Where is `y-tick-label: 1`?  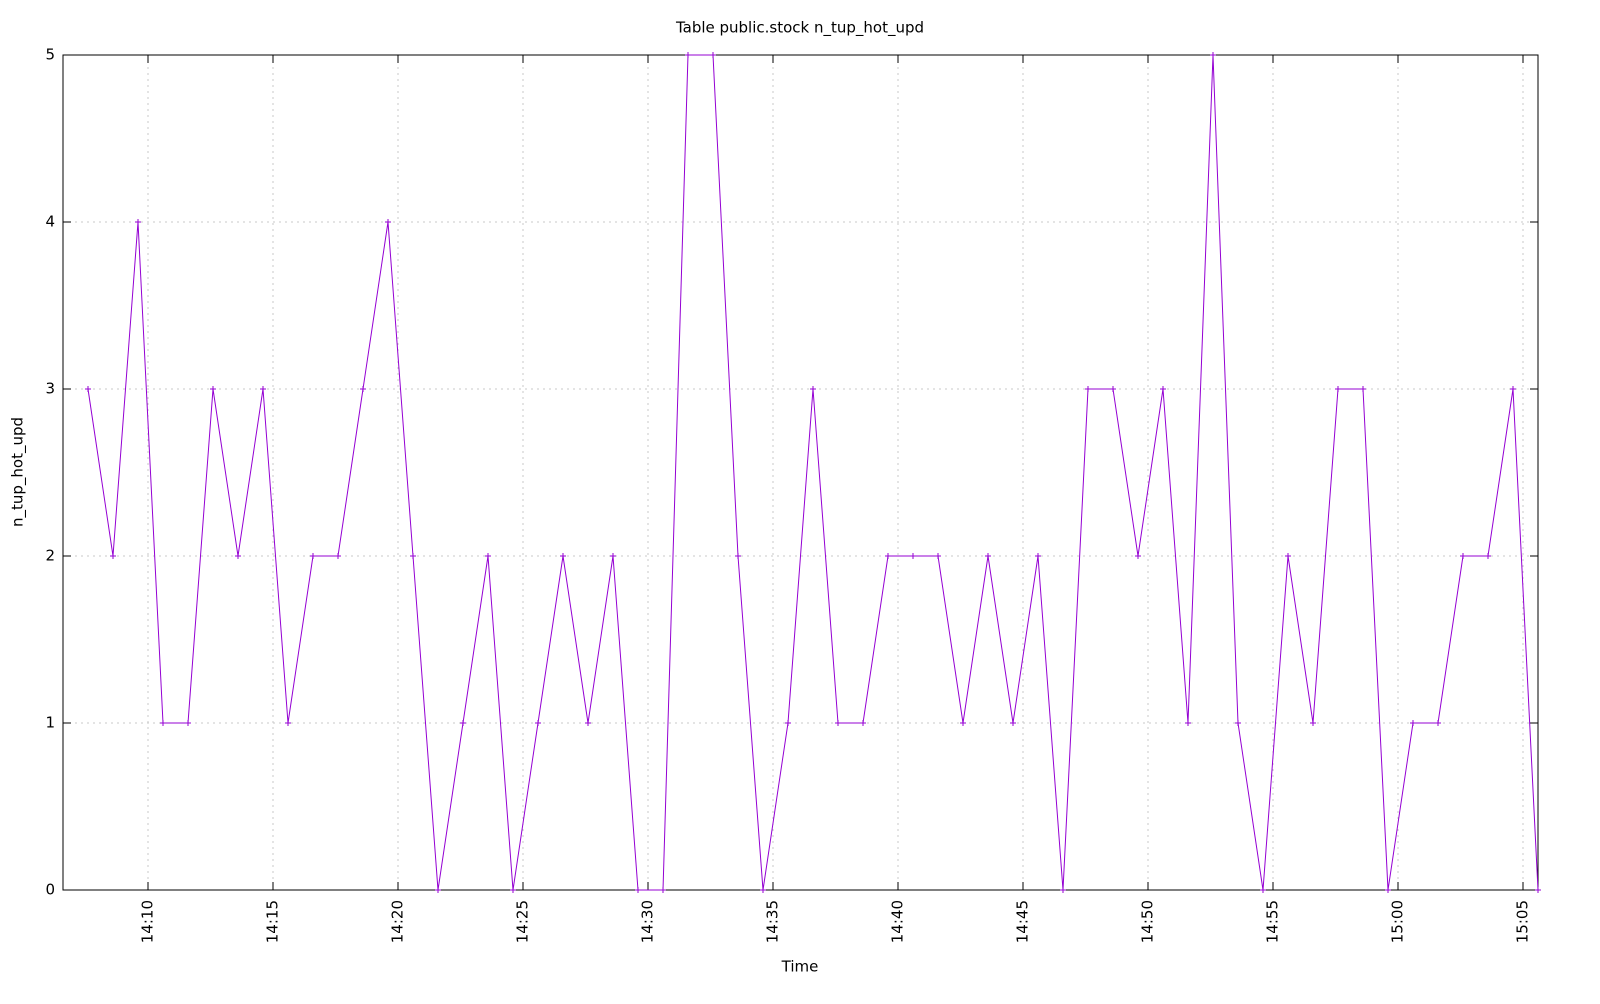
y-tick-label: 1 is located at coordinates (50, 723).